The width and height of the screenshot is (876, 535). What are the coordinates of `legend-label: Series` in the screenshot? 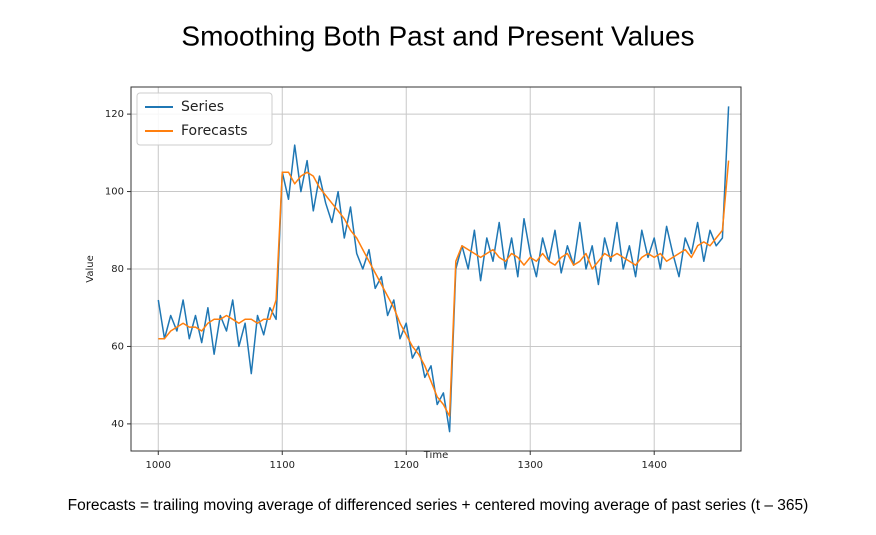 It's located at (202, 107).